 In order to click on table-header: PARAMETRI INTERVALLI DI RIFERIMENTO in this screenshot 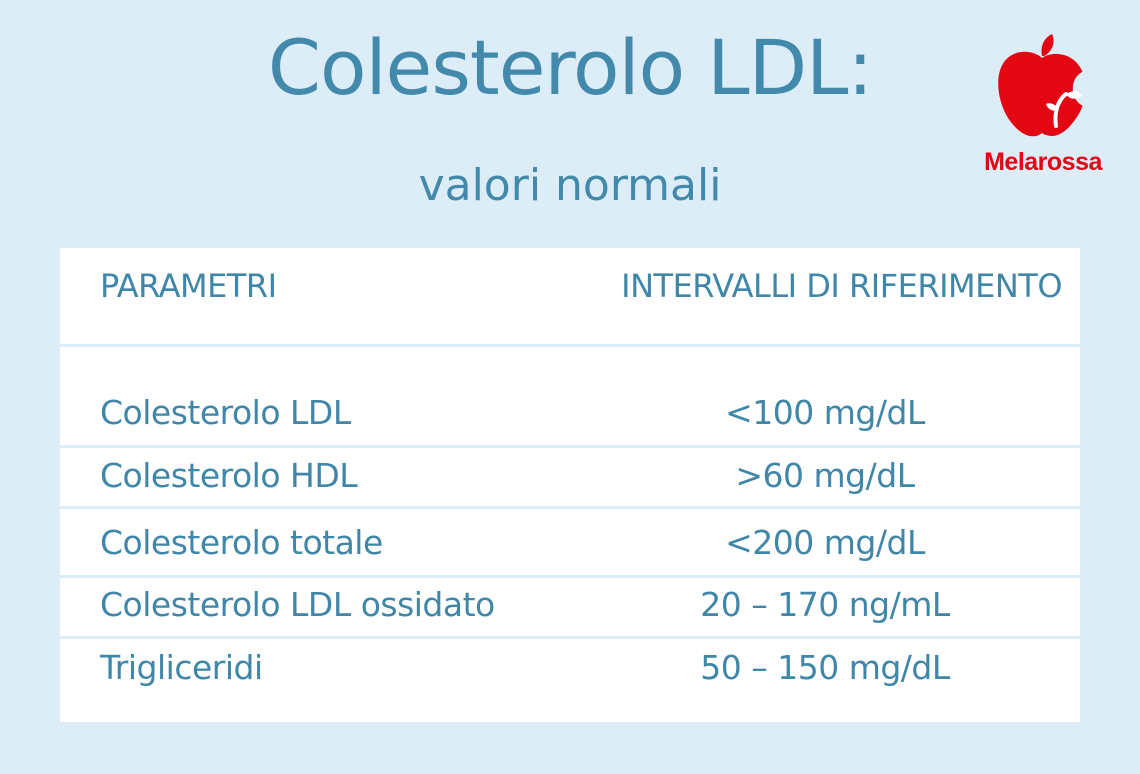, I will do `click(570, 297)`.